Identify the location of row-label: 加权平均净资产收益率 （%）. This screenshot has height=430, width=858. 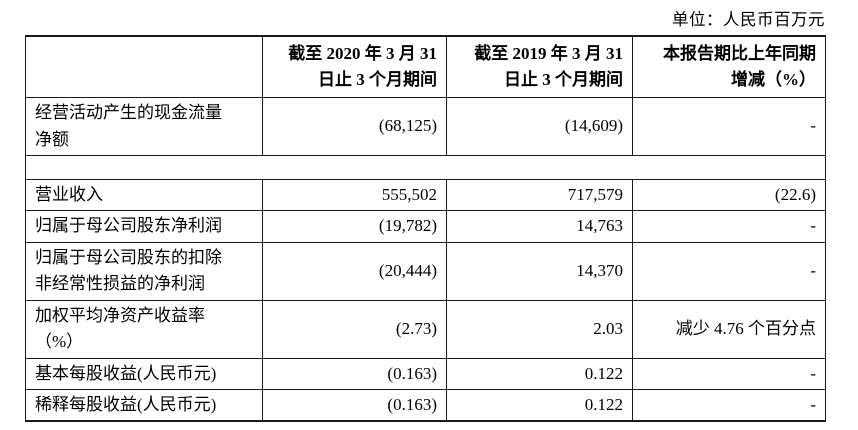
(144, 329).